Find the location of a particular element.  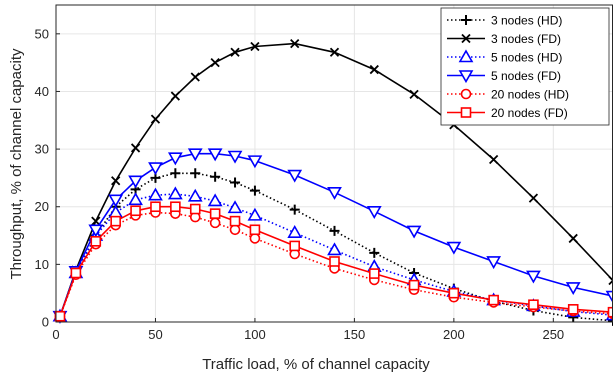

legend-item: 20 nodes (FD) is located at coordinates (507, 113).